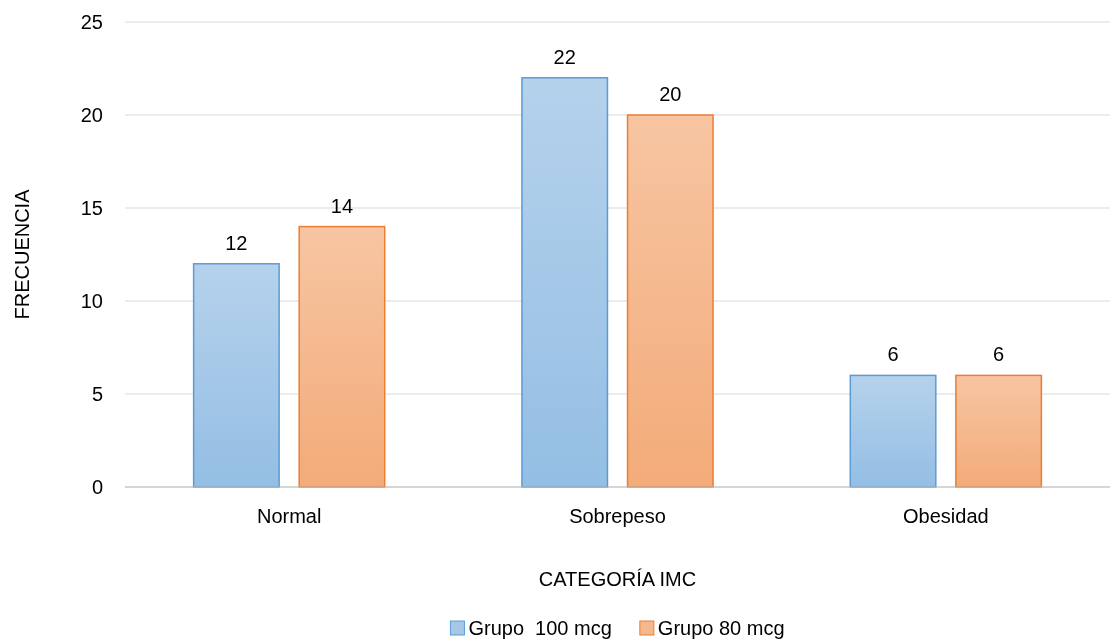 This screenshot has height=641, width=1117. What do you see at coordinates (91, 114) in the screenshot?
I see `y-tick-label: 20` at bounding box center [91, 114].